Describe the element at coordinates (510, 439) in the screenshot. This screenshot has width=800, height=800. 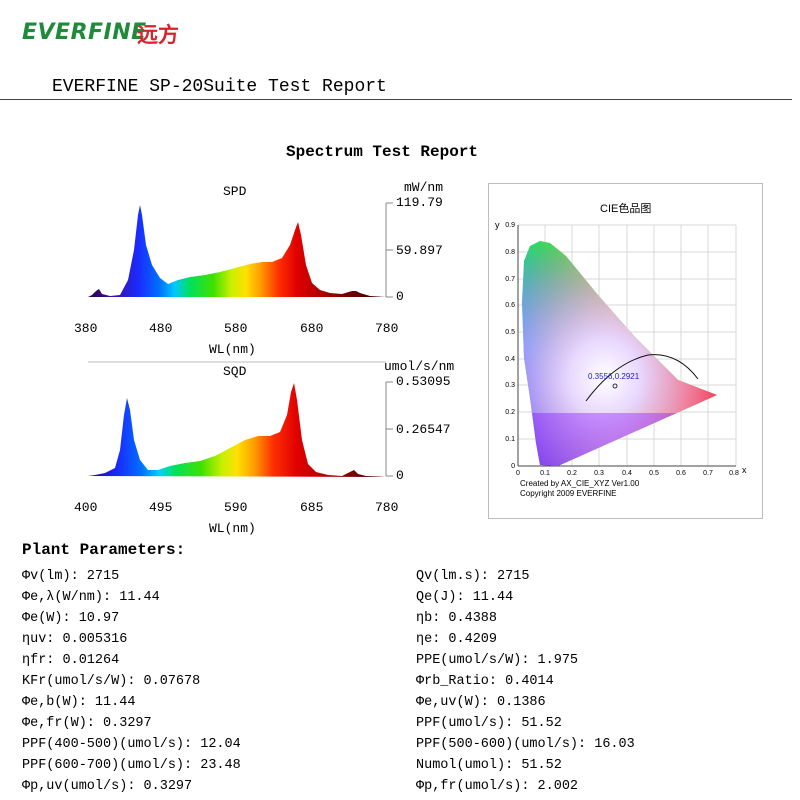
I see `cie-y-tick: 0.1` at that location.